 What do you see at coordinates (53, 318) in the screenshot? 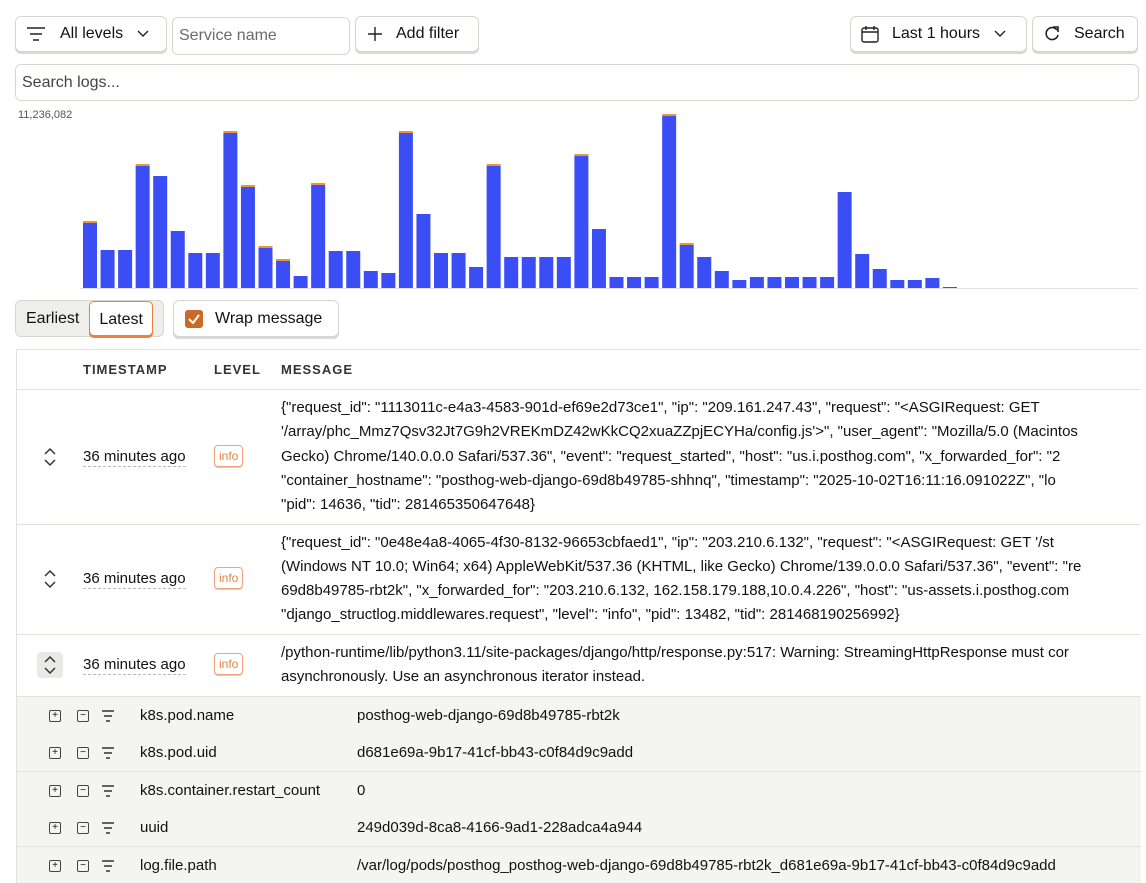
I see `order-earliest: Earliest` at bounding box center [53, 318].